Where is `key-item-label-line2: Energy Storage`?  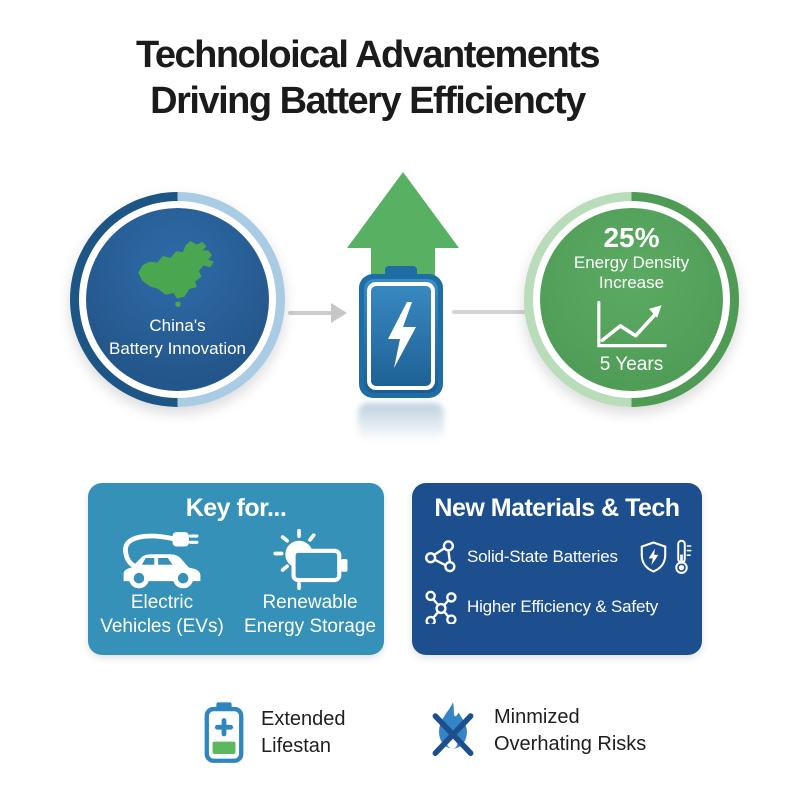
key-item-label-line2: Energy Storage is located at coordinates (310, 626).